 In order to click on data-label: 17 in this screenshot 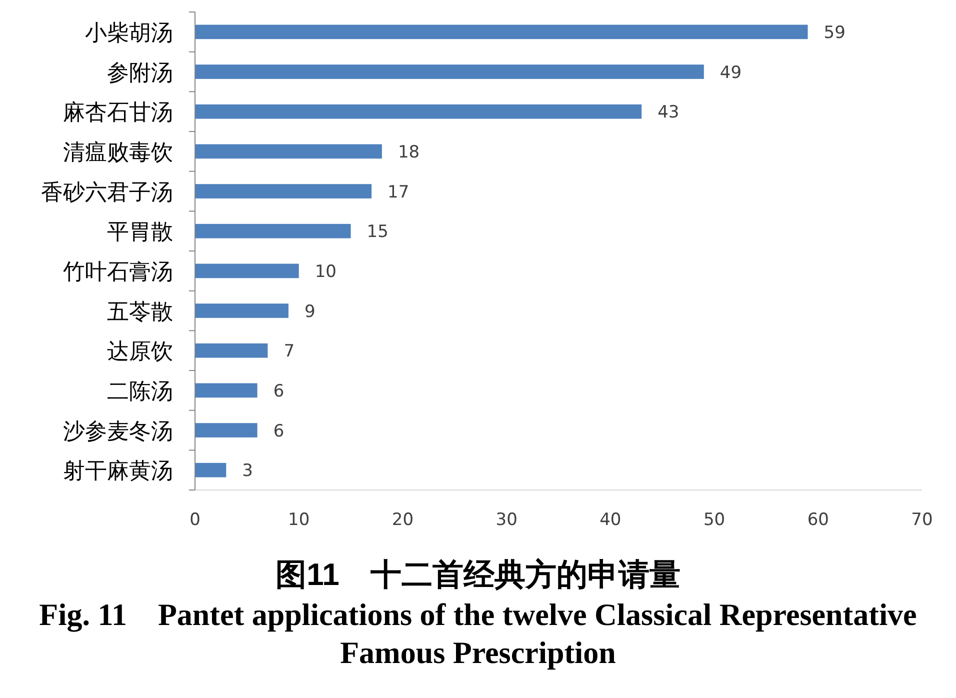, I will do `click(399, 192)`.